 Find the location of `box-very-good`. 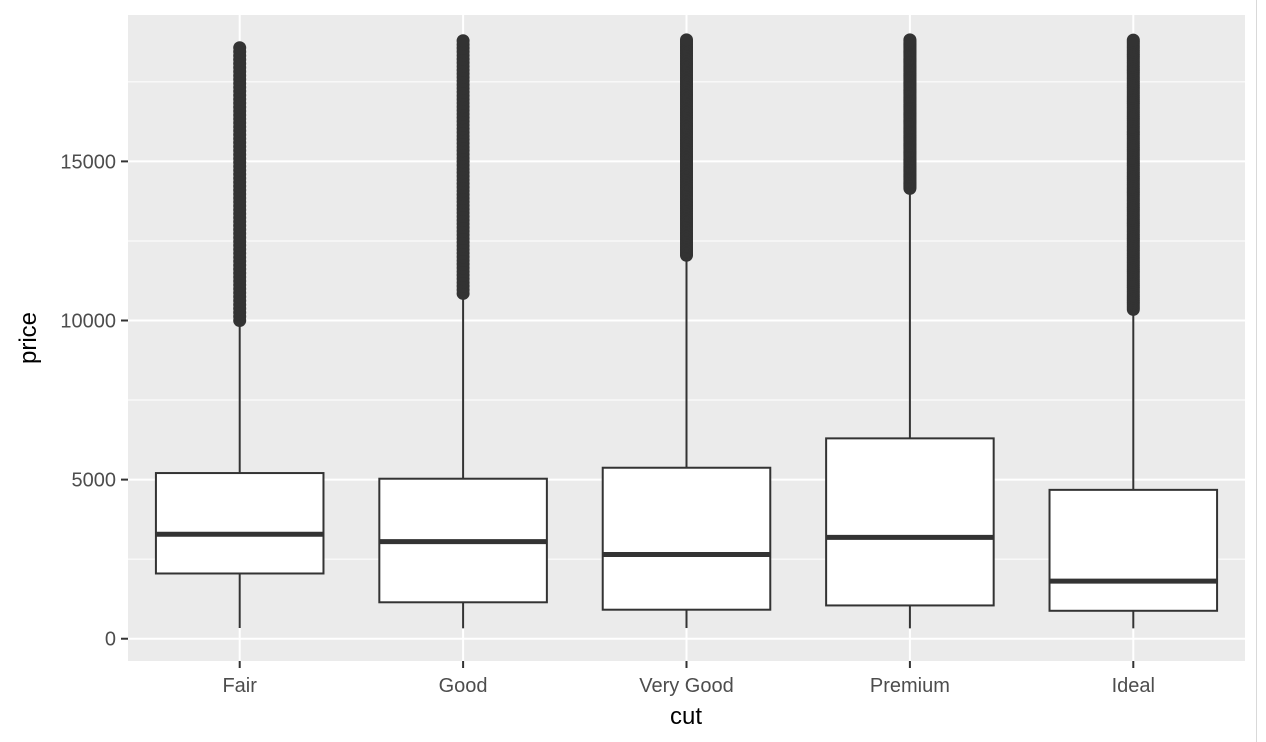

box-very-good is located at coordinates (686, 331).